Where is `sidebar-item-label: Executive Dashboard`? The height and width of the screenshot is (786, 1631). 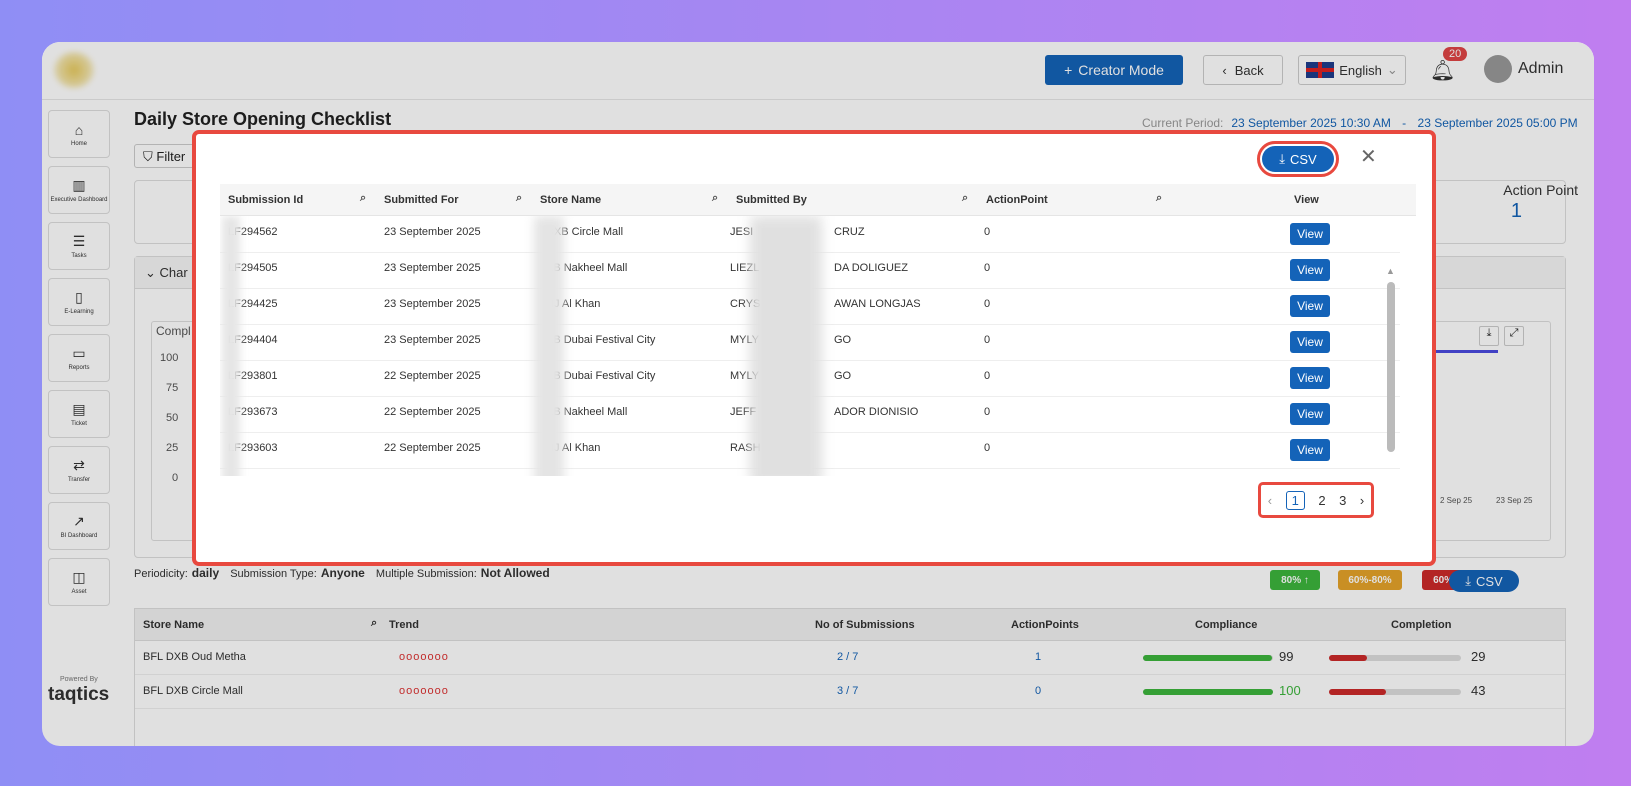
sidebar-item-label: Executive Dashboard is located at coordinates (79, 200).